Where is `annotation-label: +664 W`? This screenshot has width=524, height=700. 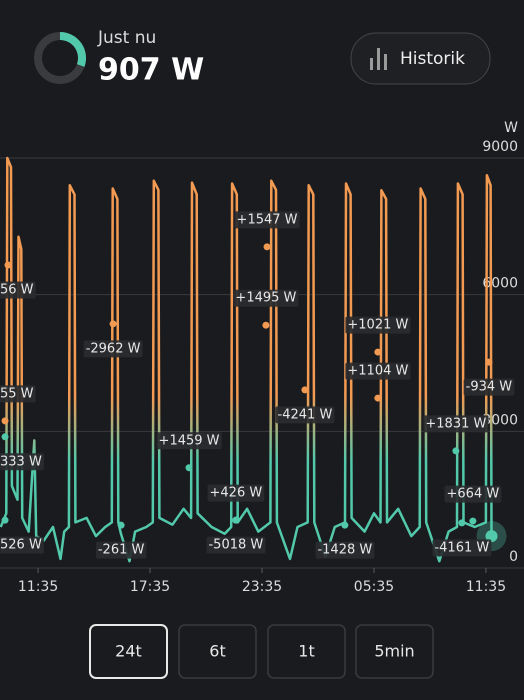
annotation-label: +664 W is located at coordinates (473, 494).